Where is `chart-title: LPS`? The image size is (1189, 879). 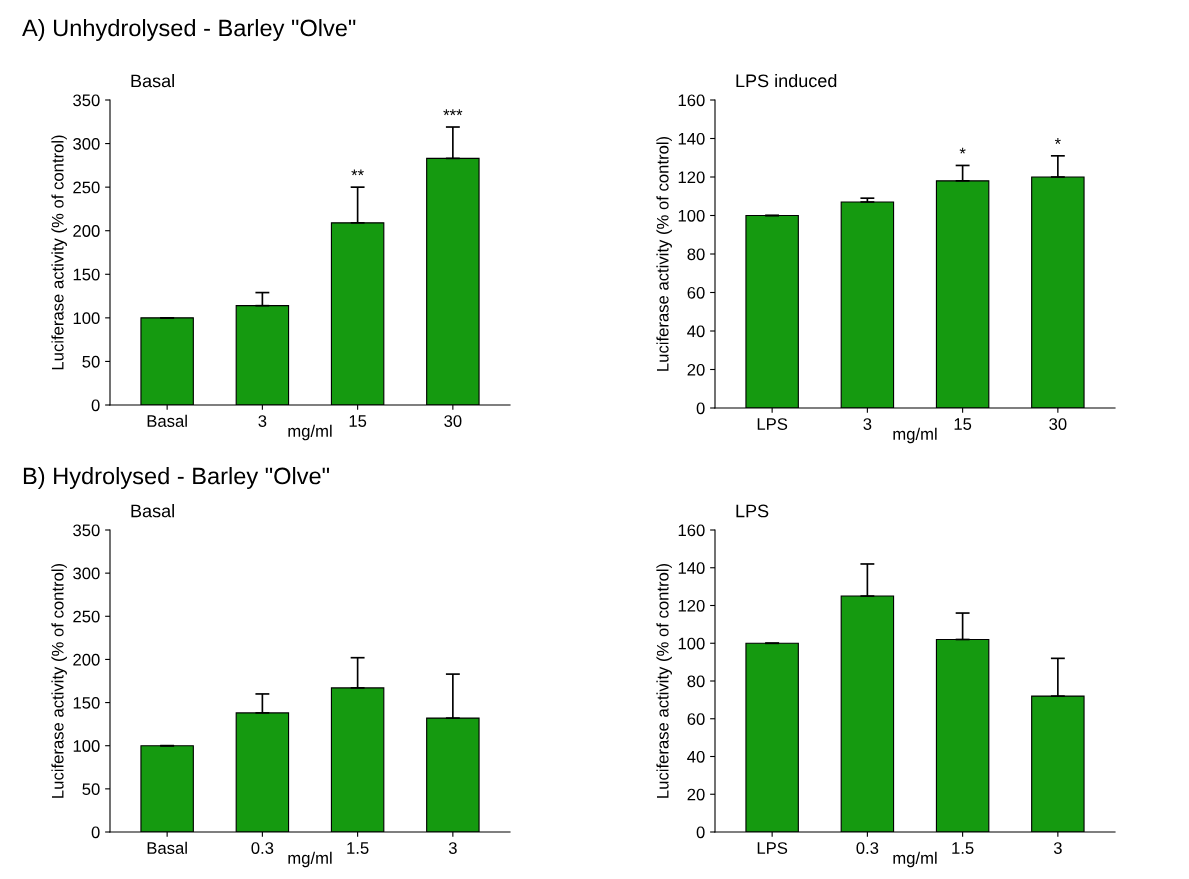 chart-title: LPS is located at coordinates (752, 511).